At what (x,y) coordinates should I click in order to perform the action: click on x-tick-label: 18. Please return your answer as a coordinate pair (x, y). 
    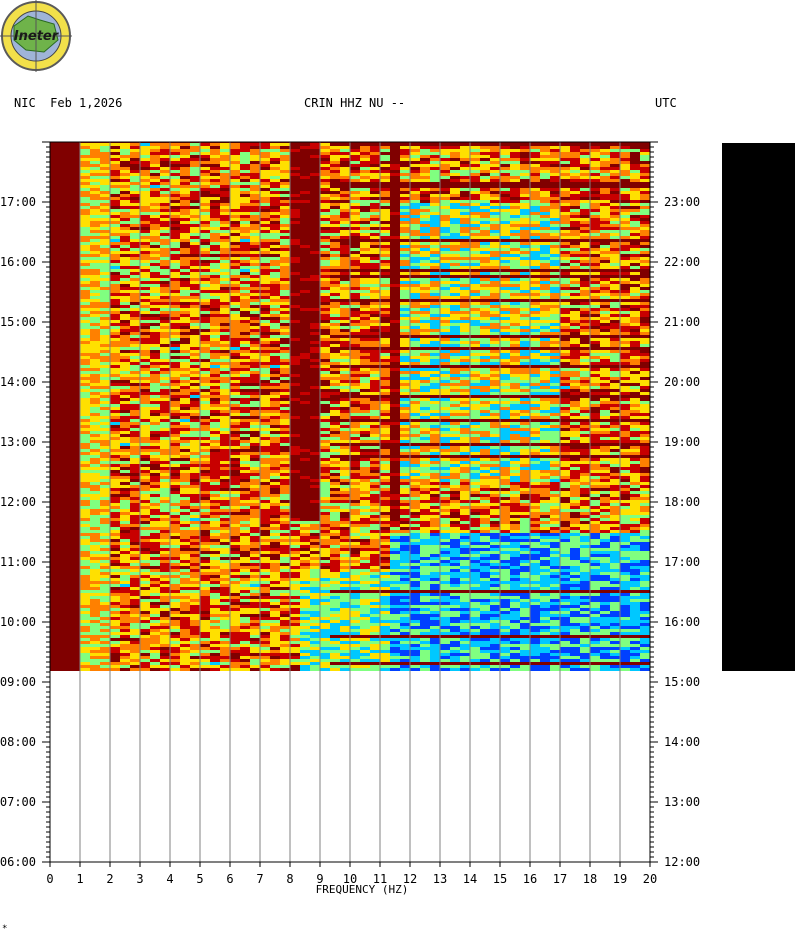
    Looking at the image, I should click on (590, 879).